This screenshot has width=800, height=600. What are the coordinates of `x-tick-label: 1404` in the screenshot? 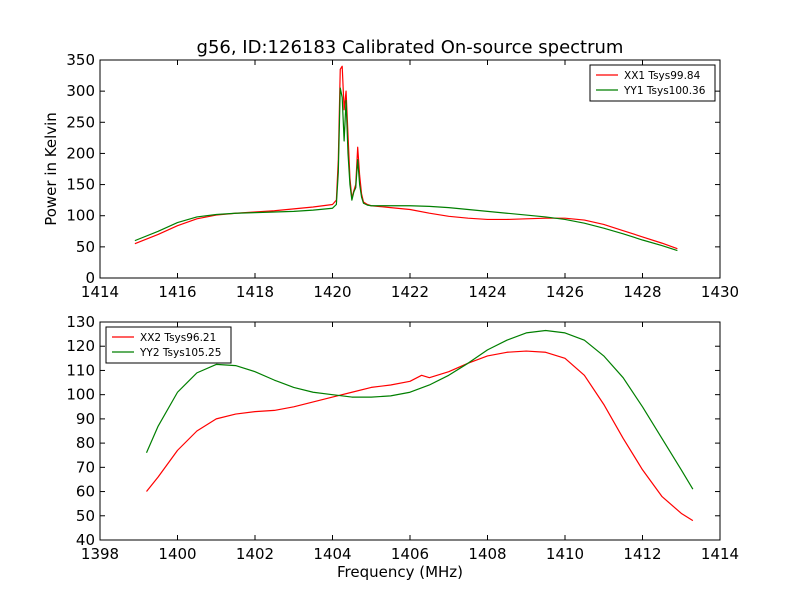 It's located at (332, 554).